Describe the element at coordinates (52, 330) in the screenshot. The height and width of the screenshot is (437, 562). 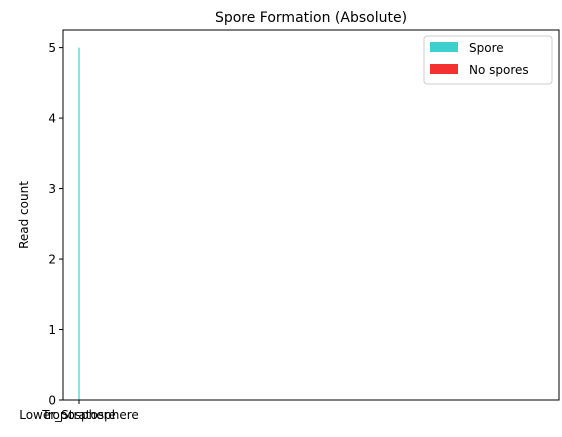
I see `y-tick-label: 1` at that location.